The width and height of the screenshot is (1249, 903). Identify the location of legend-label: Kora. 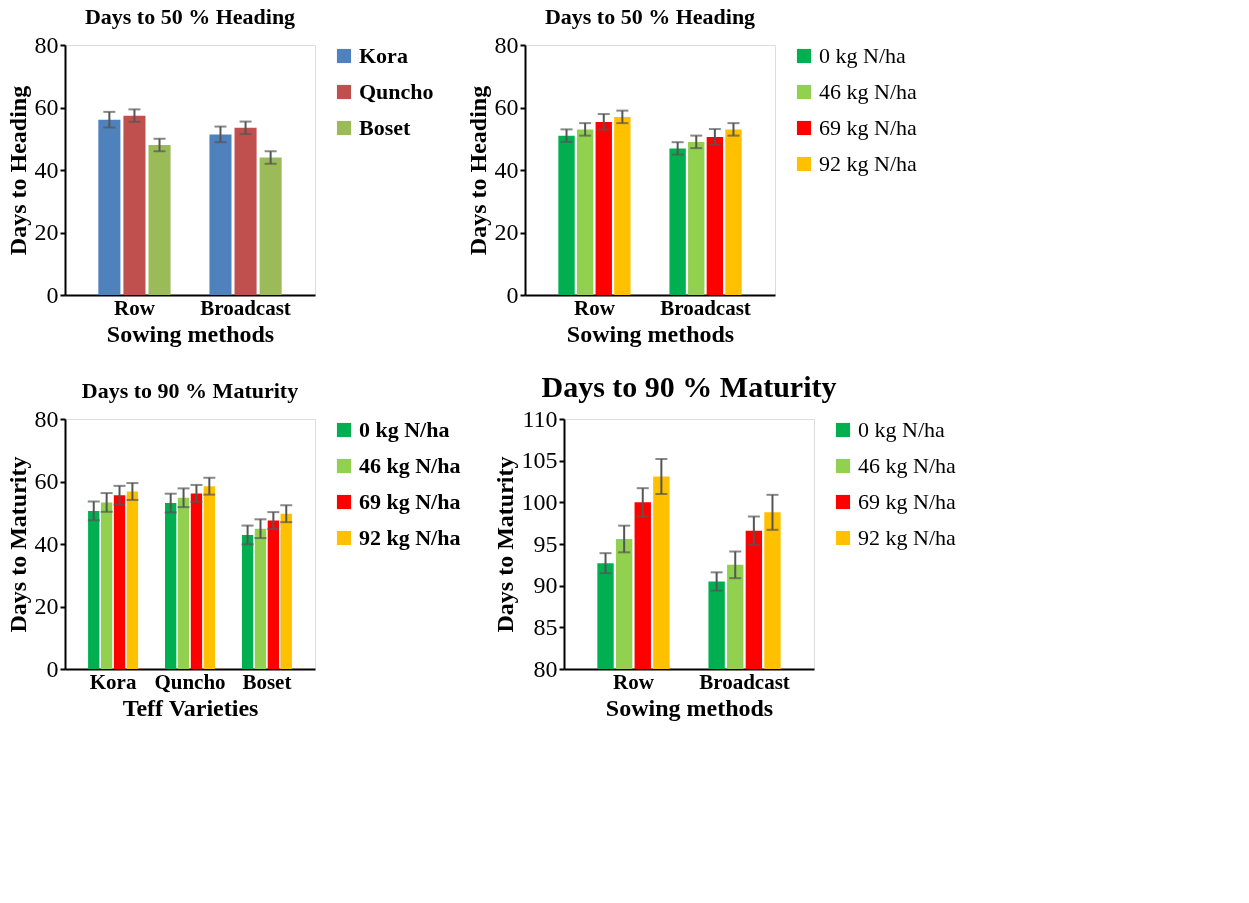
(383, 55).